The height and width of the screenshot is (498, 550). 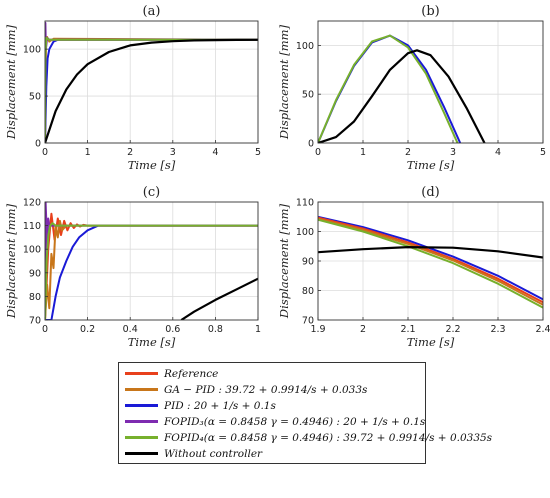 I want to click on legend-item-without: Without controller, so click(x=193, y=453).